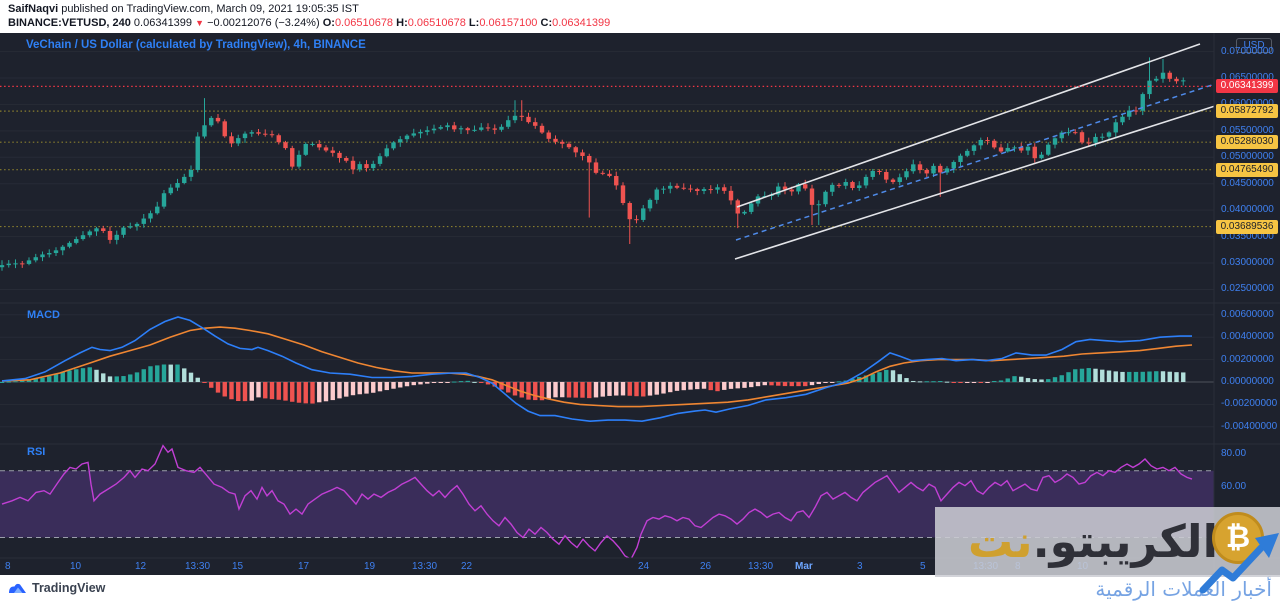 The height and width of the screenshot is (603, 1280). I want to click on last-price-badge: 0.06341399, so click(1247, 86).